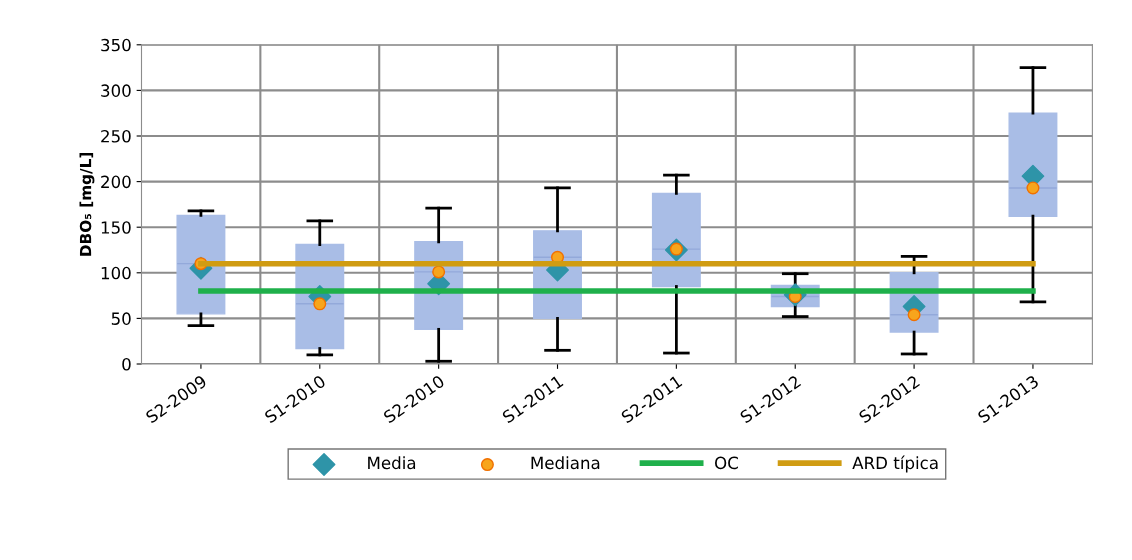 The height and width of the screenshot is (560, 1132). What do you see at coordinates (392, 463) in the screenshot?
I see `legend-label: Media` at bounding box center [392, 463].